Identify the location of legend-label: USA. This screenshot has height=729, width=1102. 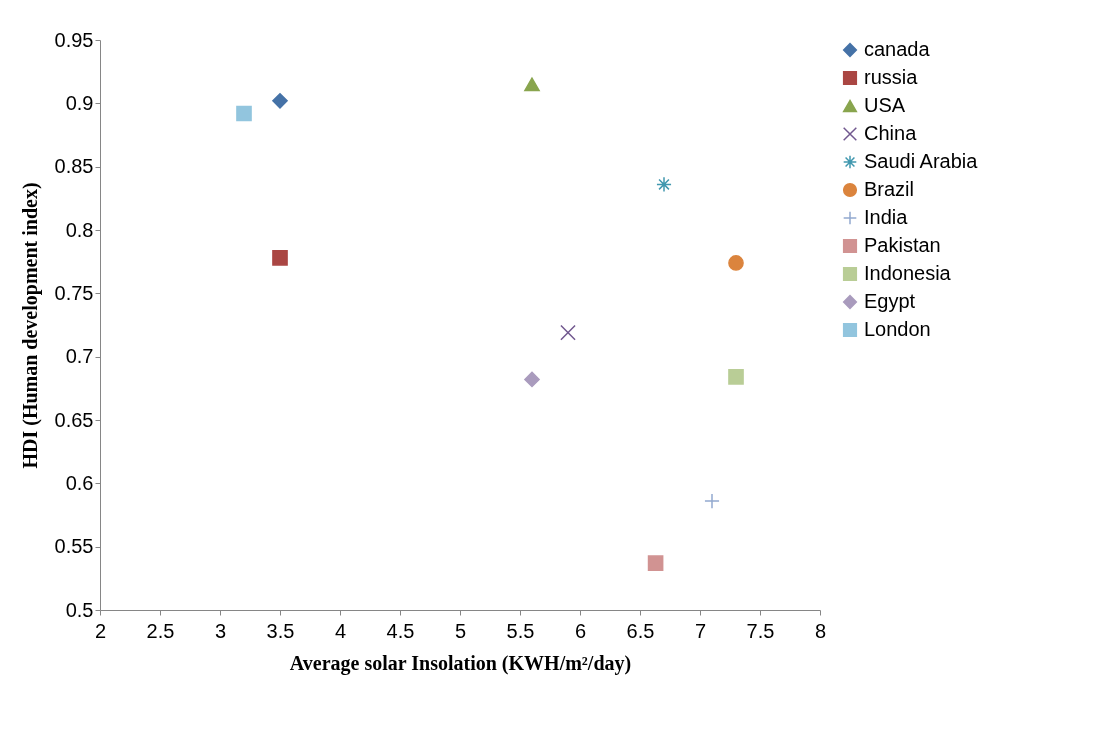
(885, 105).